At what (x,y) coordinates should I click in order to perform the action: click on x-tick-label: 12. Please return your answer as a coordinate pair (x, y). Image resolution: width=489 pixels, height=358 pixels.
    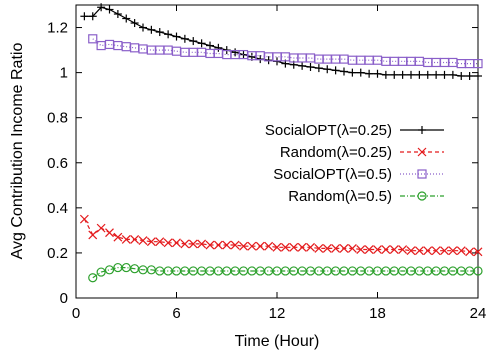
    Looking at the image, I should click on (277, 313).